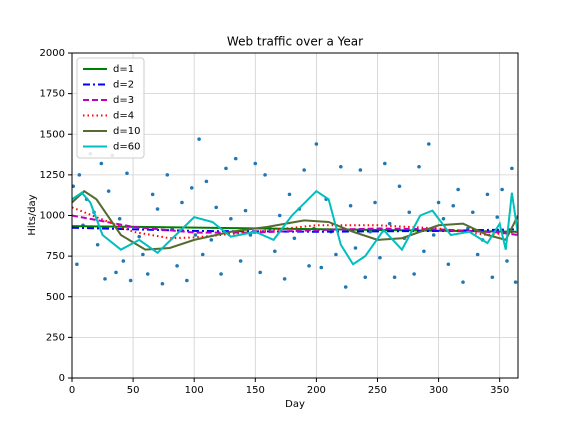 The image size is (576, 432). I want to click on y-tick-label: 2000, so click(52, 53).